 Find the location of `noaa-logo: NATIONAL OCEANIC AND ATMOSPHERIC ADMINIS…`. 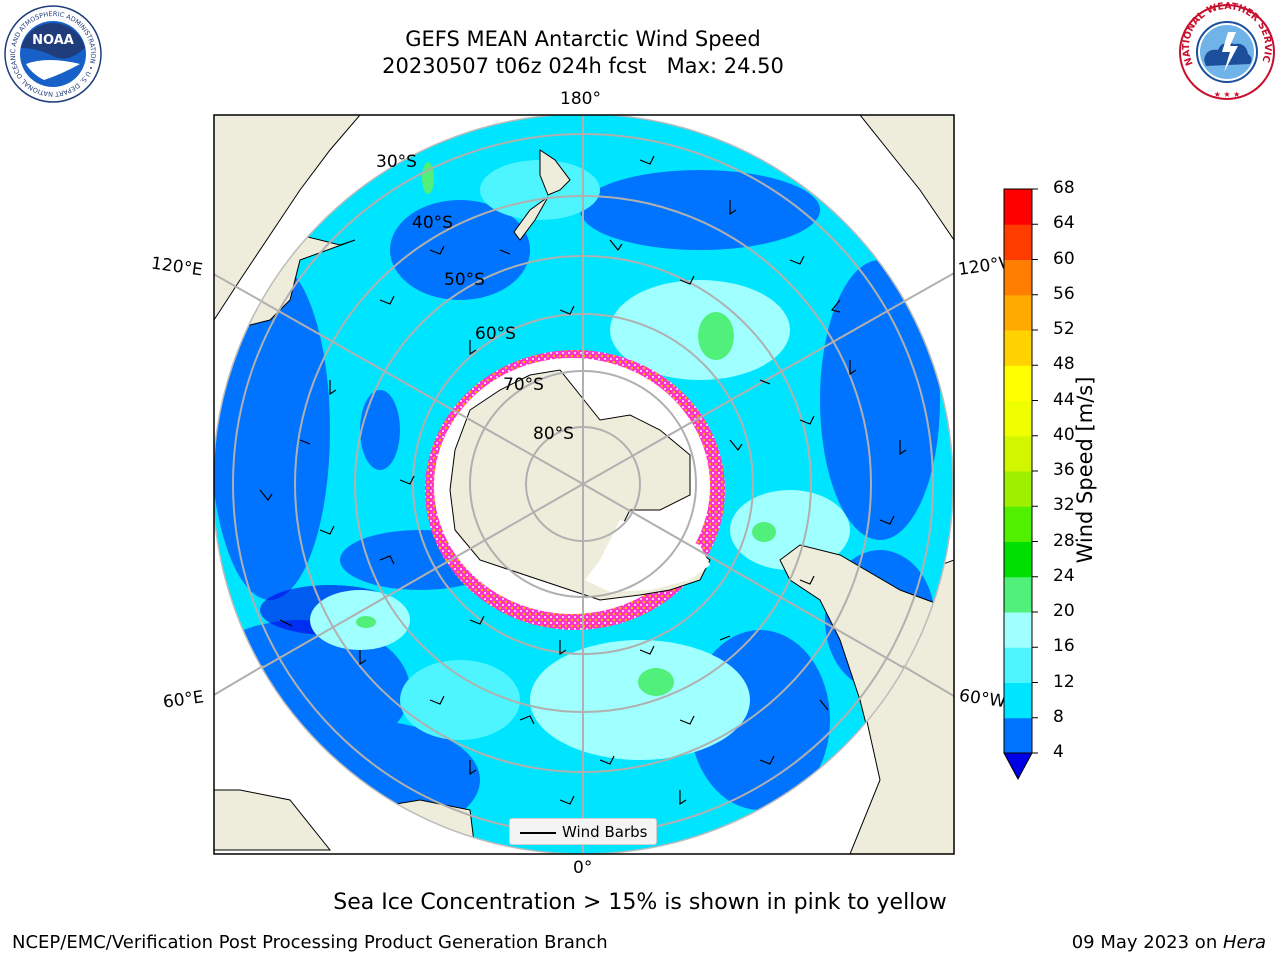

noaa-logo: NATIONAL OCEANIC AND ATMOSPHERIC ADMINIS… is located at coordinates (52, 53).